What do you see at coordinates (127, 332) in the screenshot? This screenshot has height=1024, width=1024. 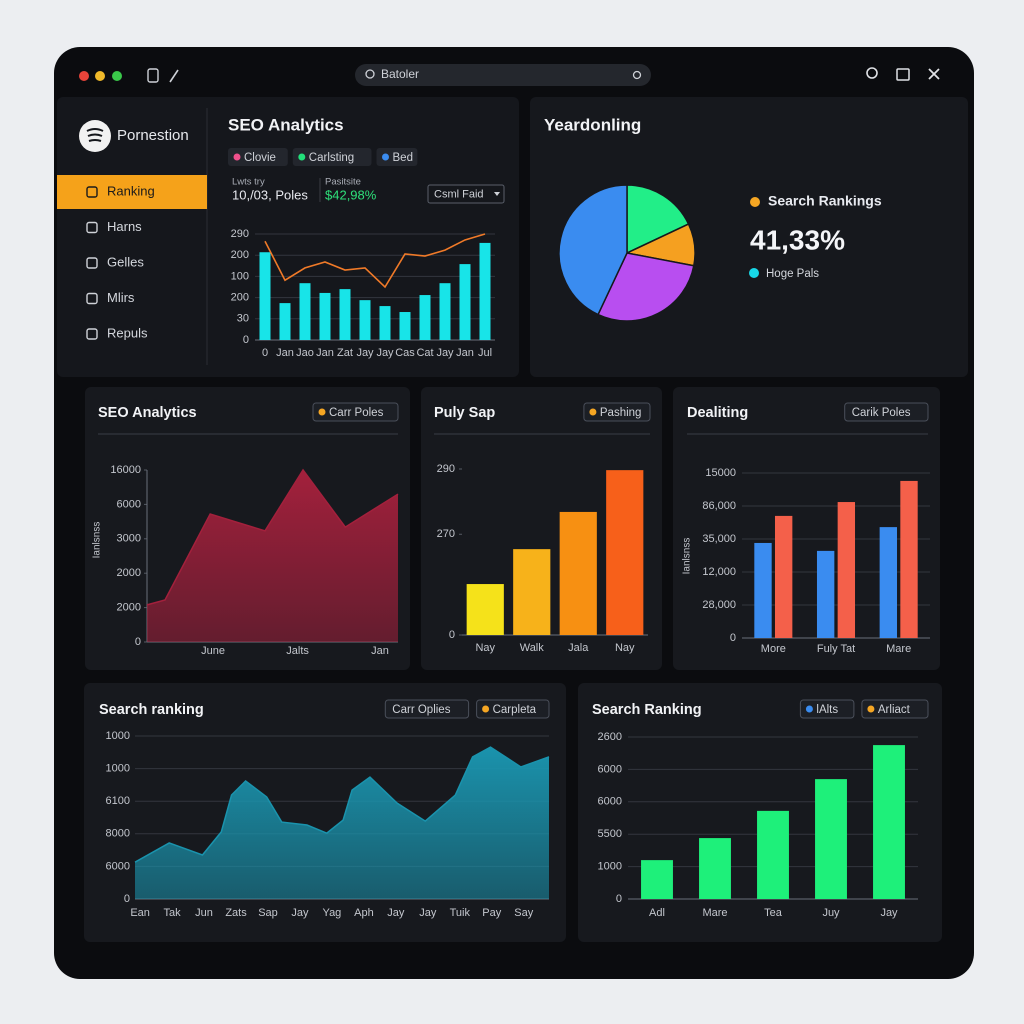 I see `nav-item: Repuls` at bounding box center [127, 332].